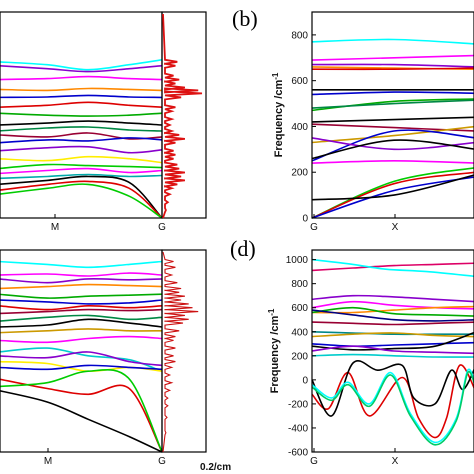 The image size is (474, 474). I want to click on y-tick-label: -200, so click(298, 404).